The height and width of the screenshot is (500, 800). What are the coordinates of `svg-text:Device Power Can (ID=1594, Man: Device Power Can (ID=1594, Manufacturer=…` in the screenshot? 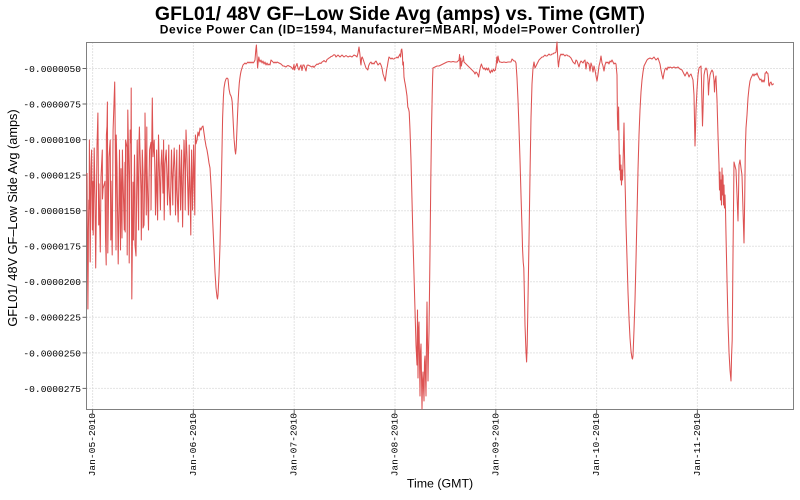 It's located at (400, 30).